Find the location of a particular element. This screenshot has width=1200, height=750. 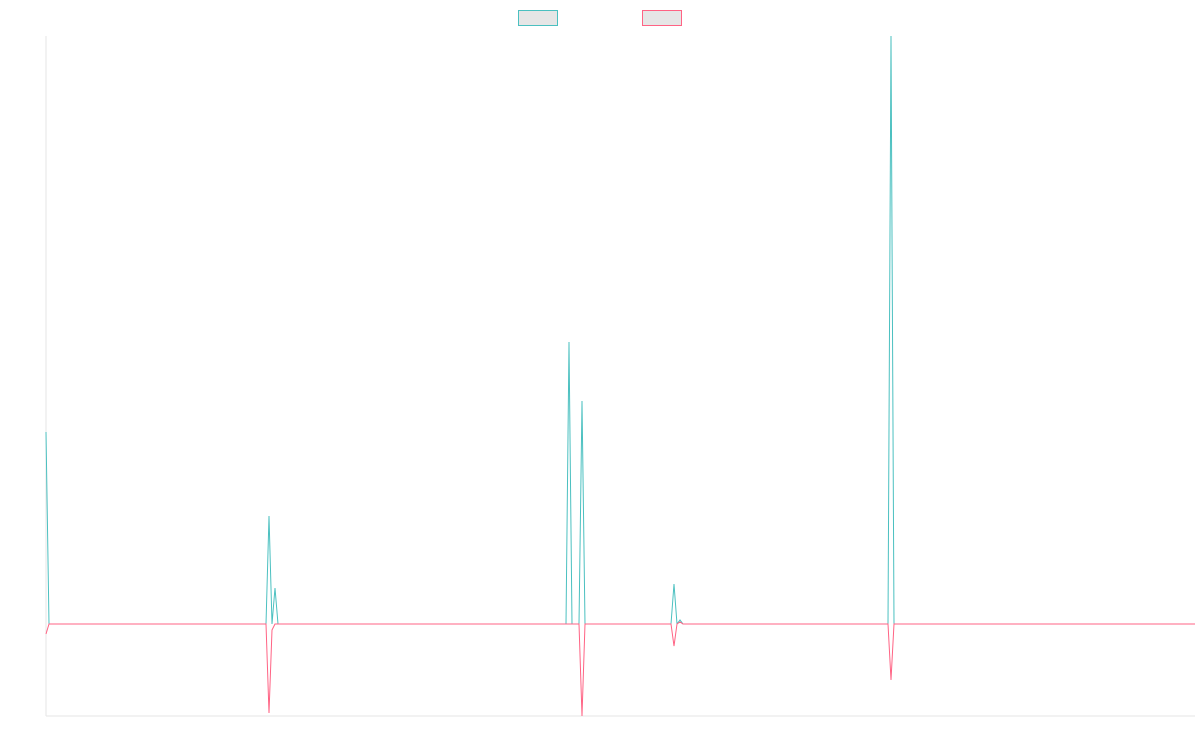

series-line is located at coordinates (620, 669).